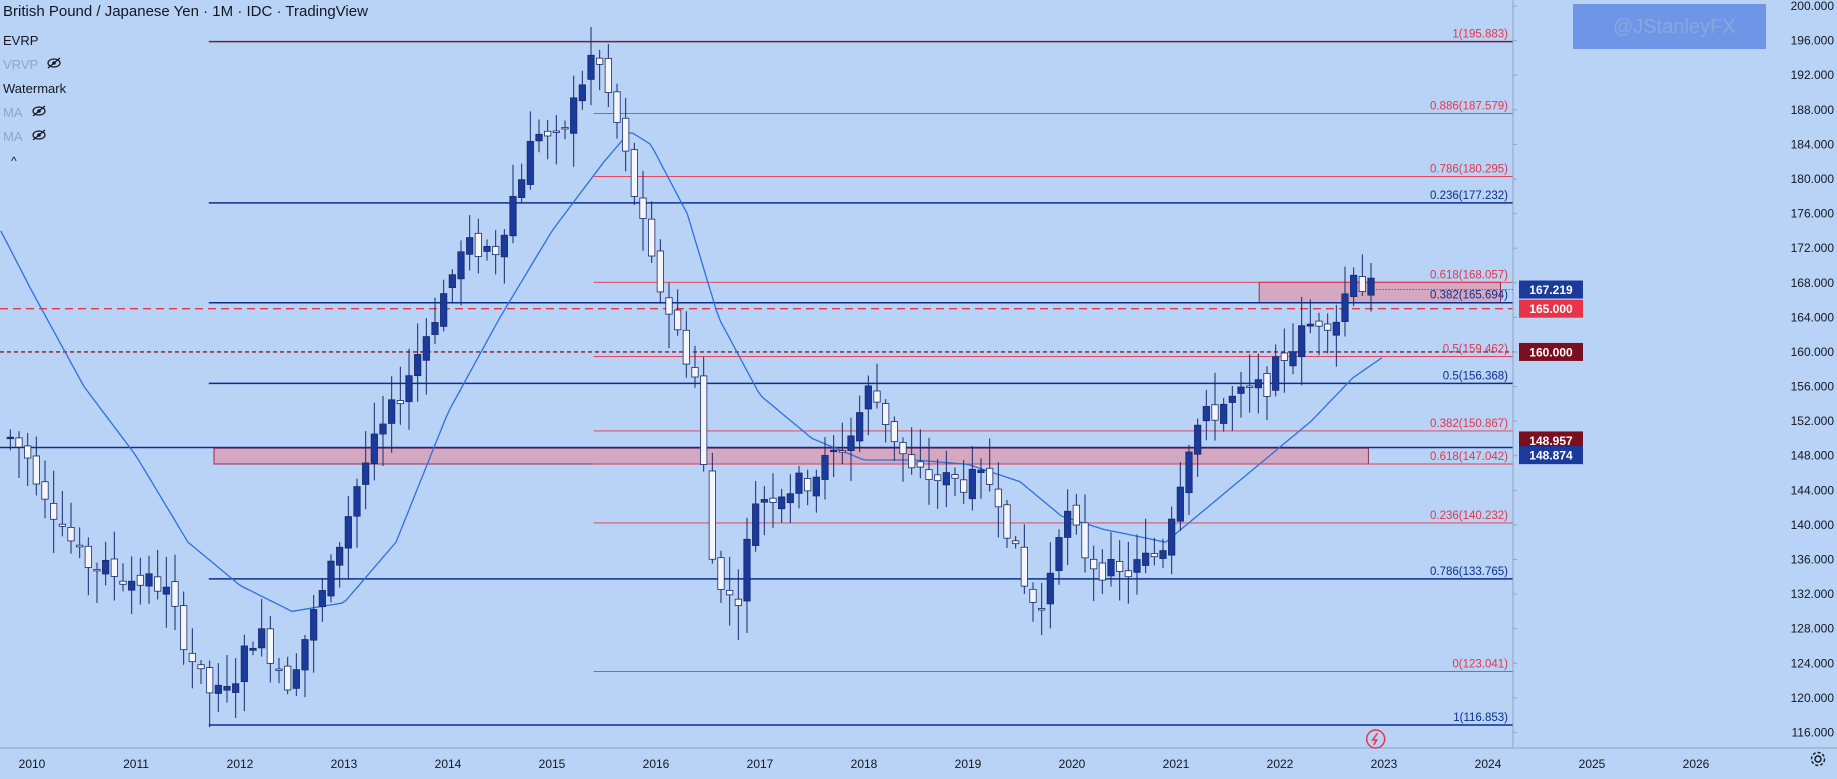 This screenshot has height=779, width=1837. What do you see at coordinates (864, 764) in the screenshot?
I see `x-tick-label-8: 2018` at bounding box center [864, 764].